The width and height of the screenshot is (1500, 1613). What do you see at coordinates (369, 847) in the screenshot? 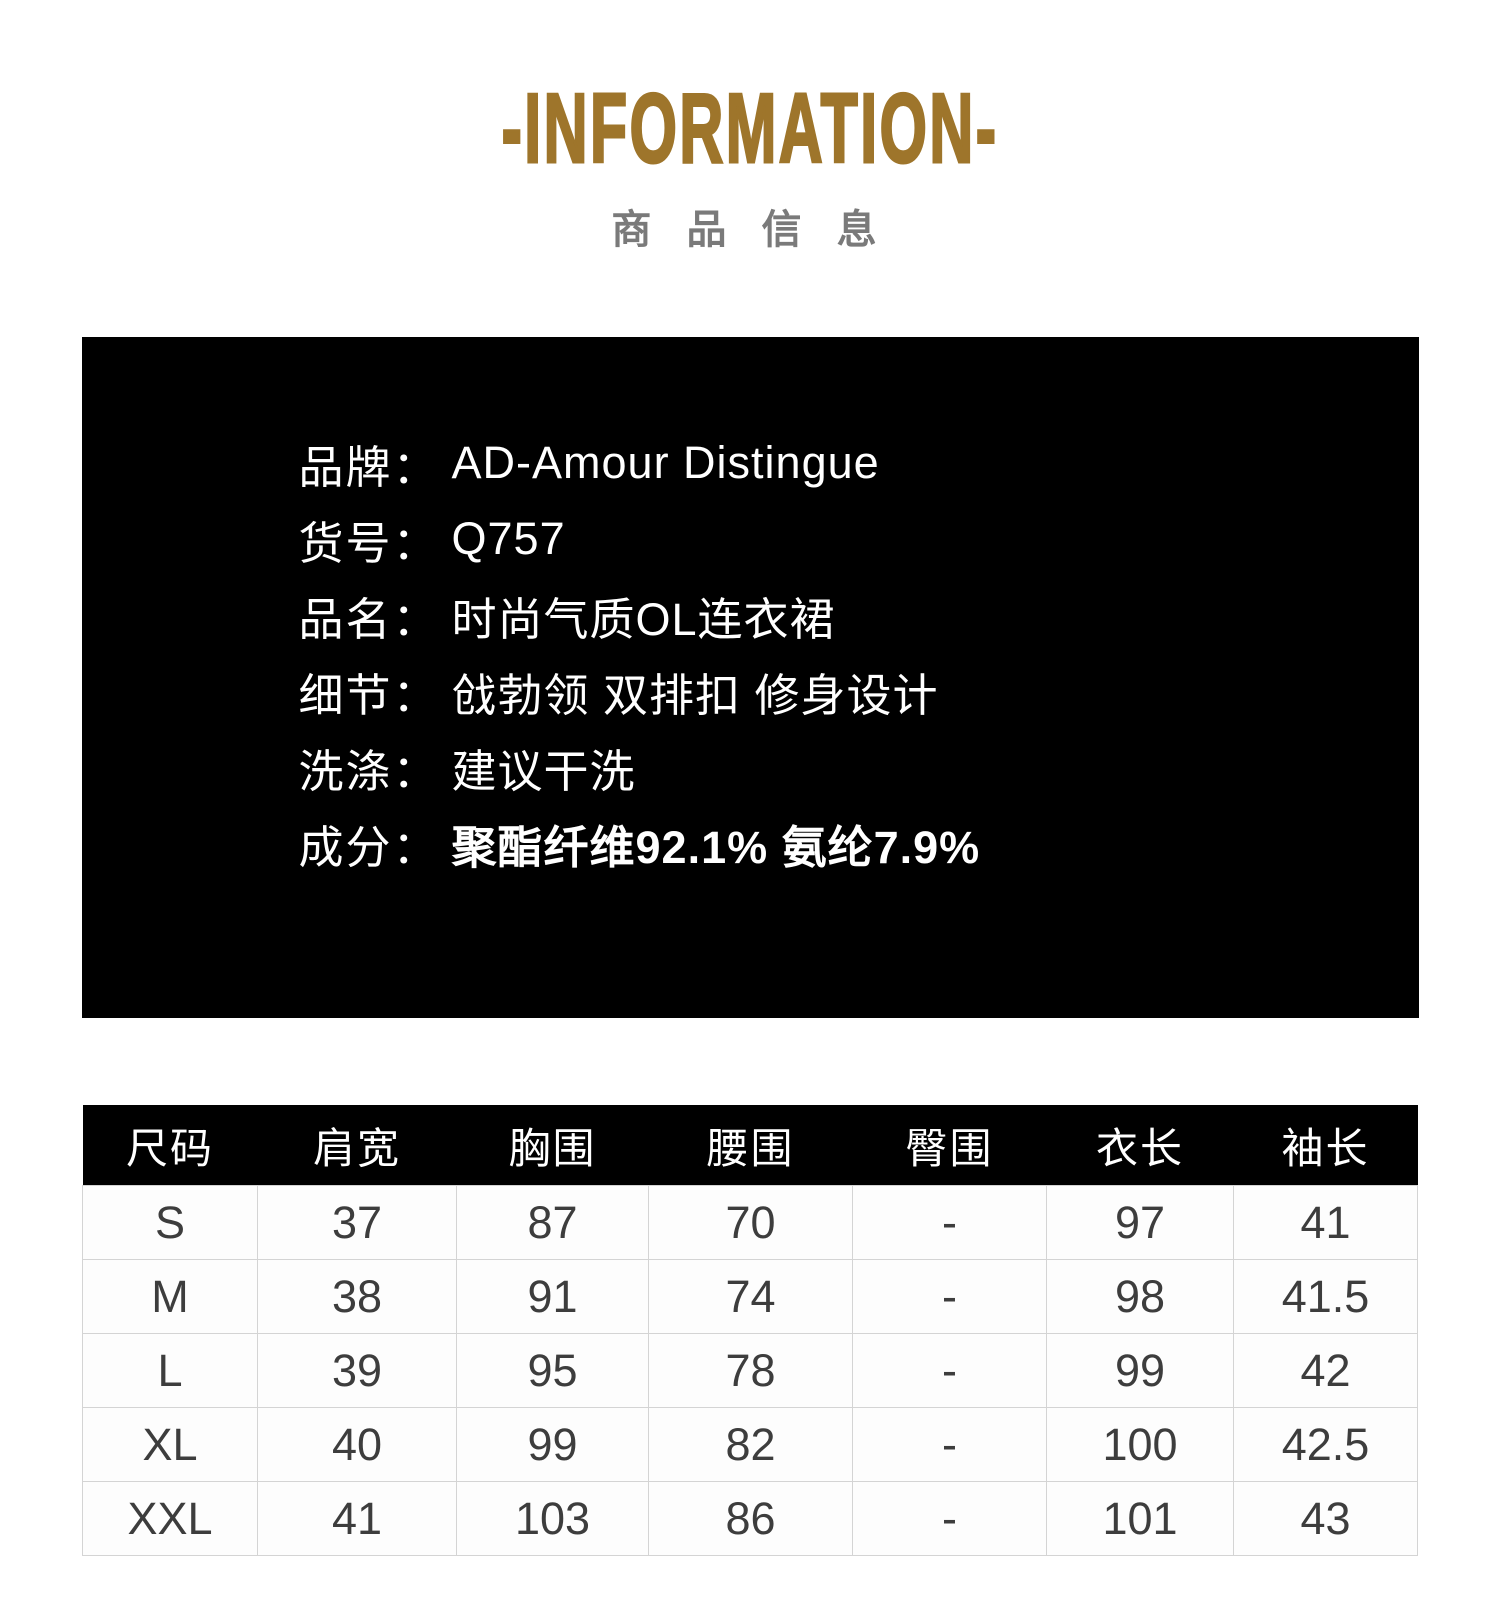
I see `info-label-composition: 成分：` at bounding box center [369, 847].